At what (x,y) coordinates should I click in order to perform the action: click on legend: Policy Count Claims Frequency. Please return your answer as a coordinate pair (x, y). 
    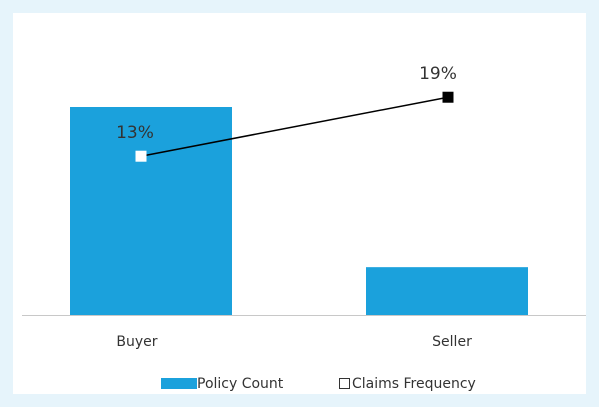
    Looking at the image, I should click on (318, 384).